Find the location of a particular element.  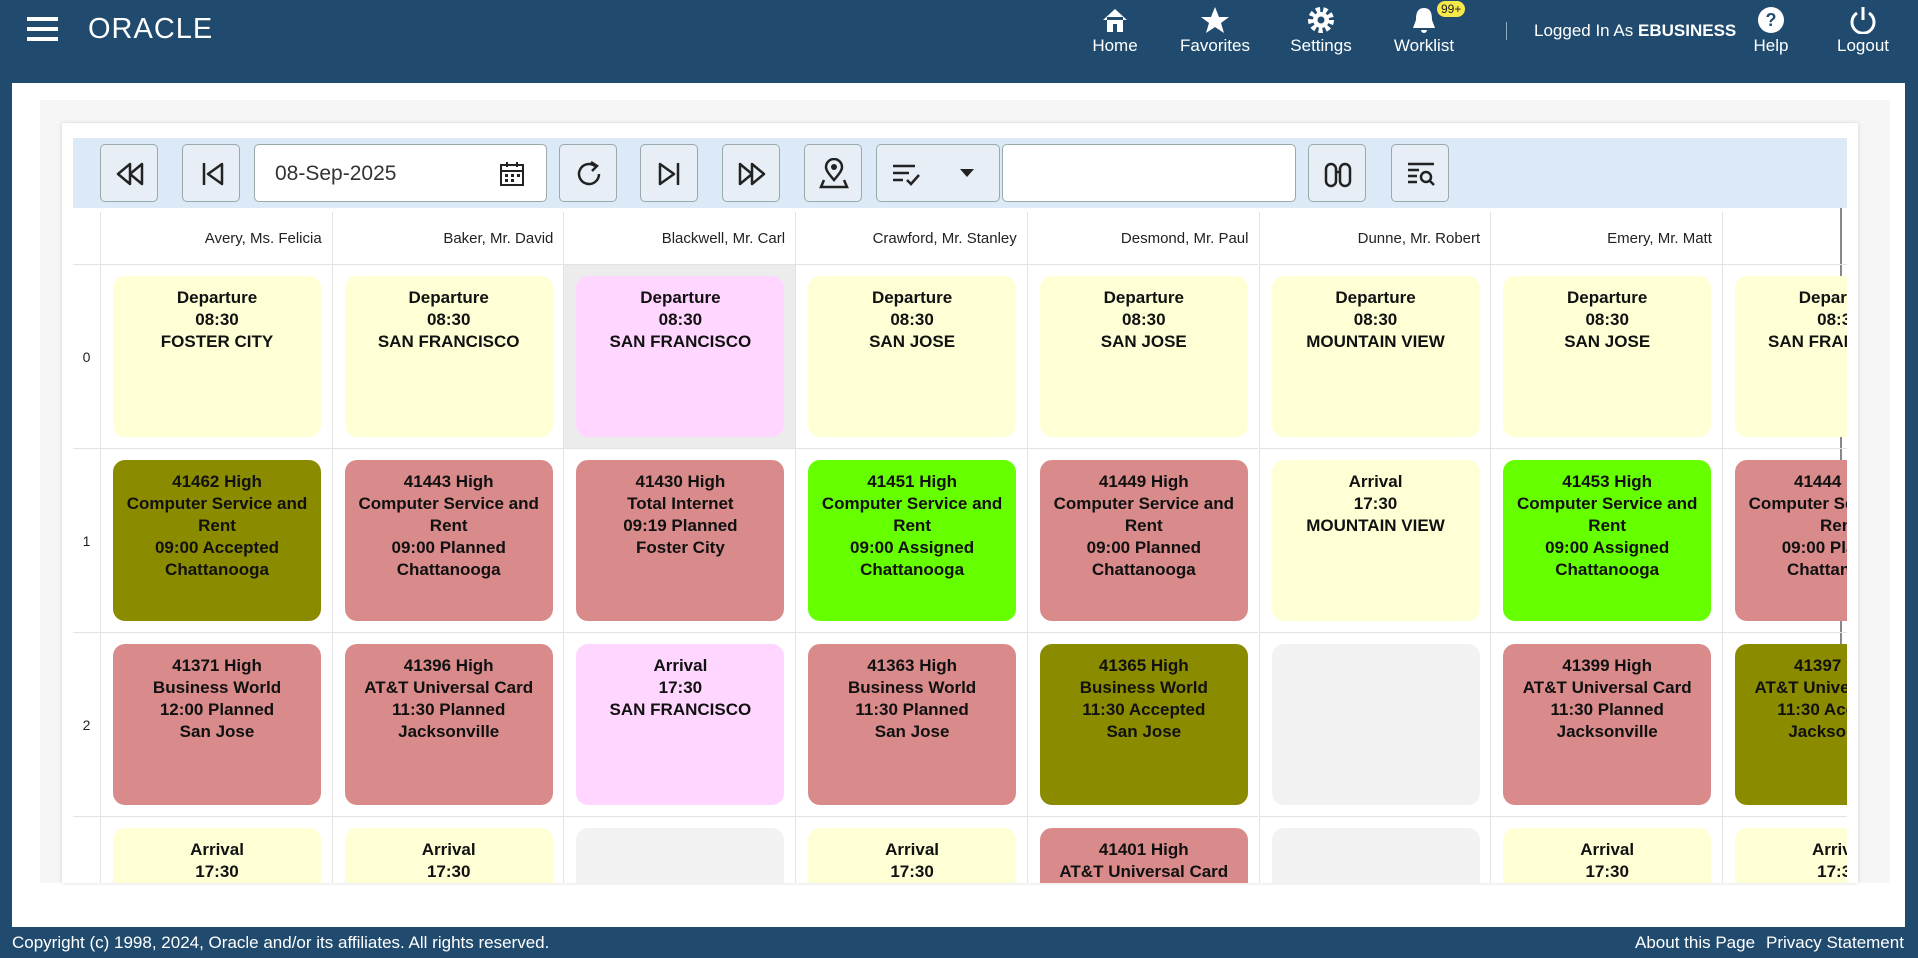

task-block: Departure 08:30 FOSTER CITY is located at coordinates (217, 356).